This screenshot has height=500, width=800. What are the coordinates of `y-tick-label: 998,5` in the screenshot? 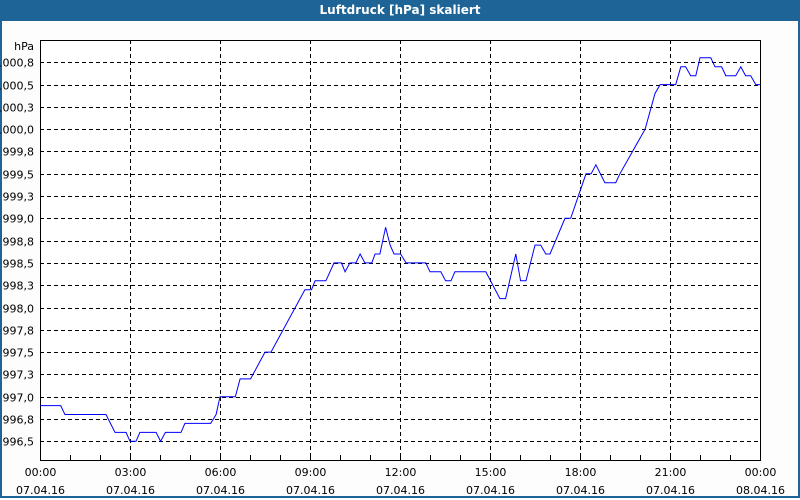 It's located at (19, 264).